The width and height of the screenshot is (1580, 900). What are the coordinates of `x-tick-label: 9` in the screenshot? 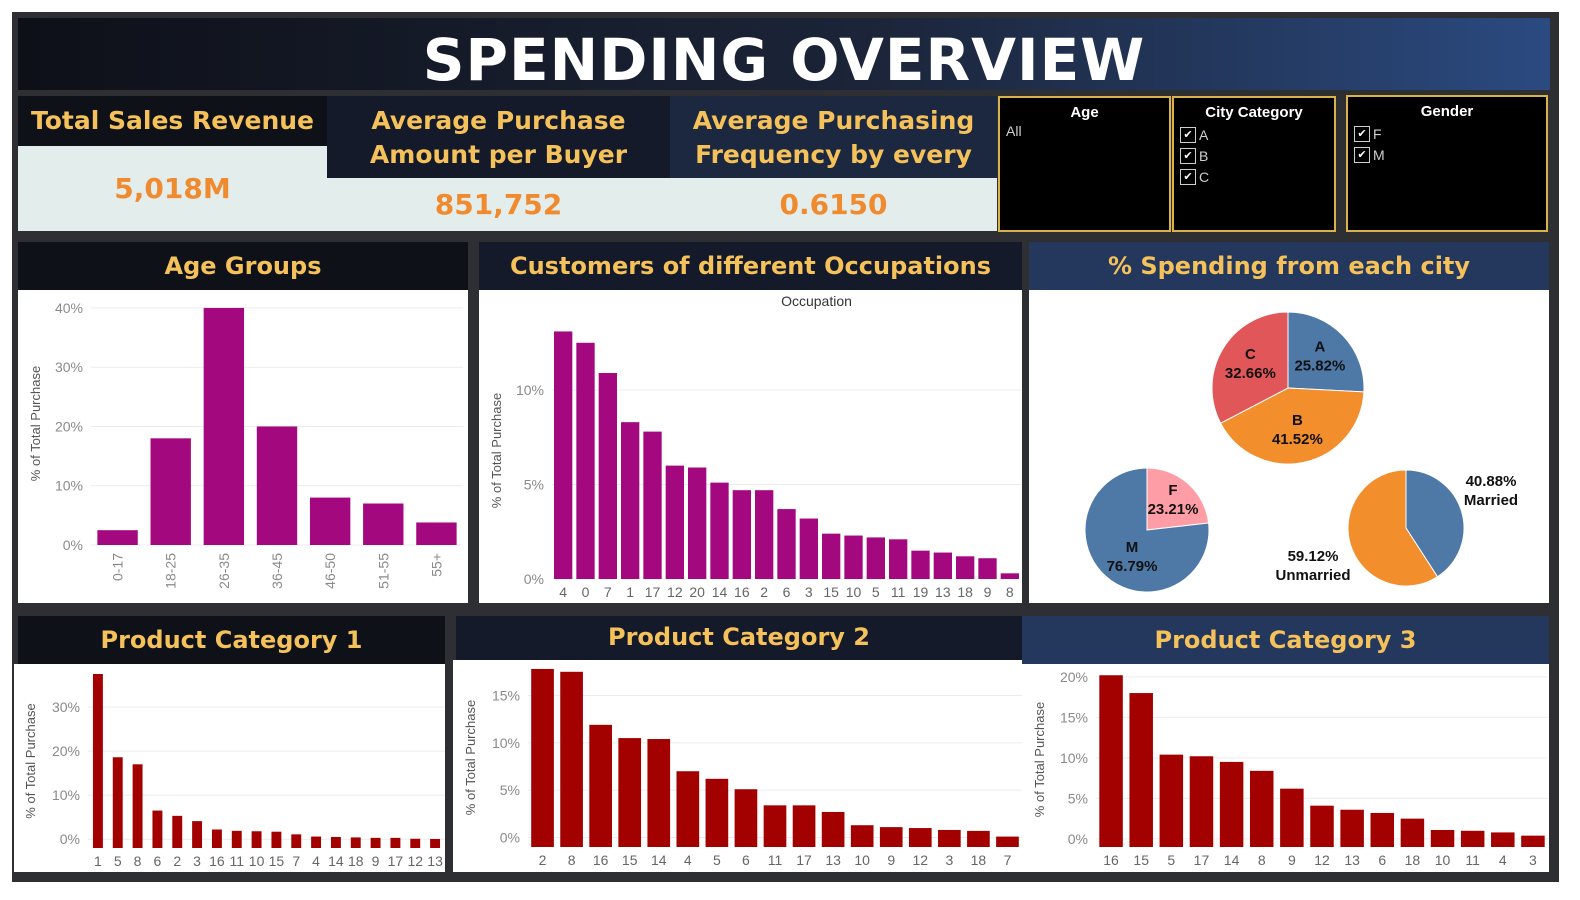 It's located at (891, 860).